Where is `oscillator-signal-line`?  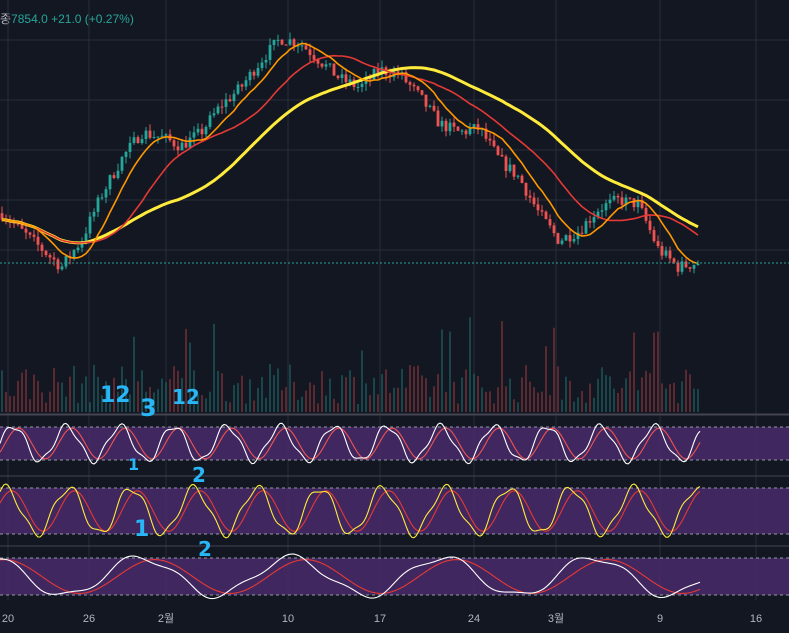
oscillator-signal-line is located at coordinates (350, 576).